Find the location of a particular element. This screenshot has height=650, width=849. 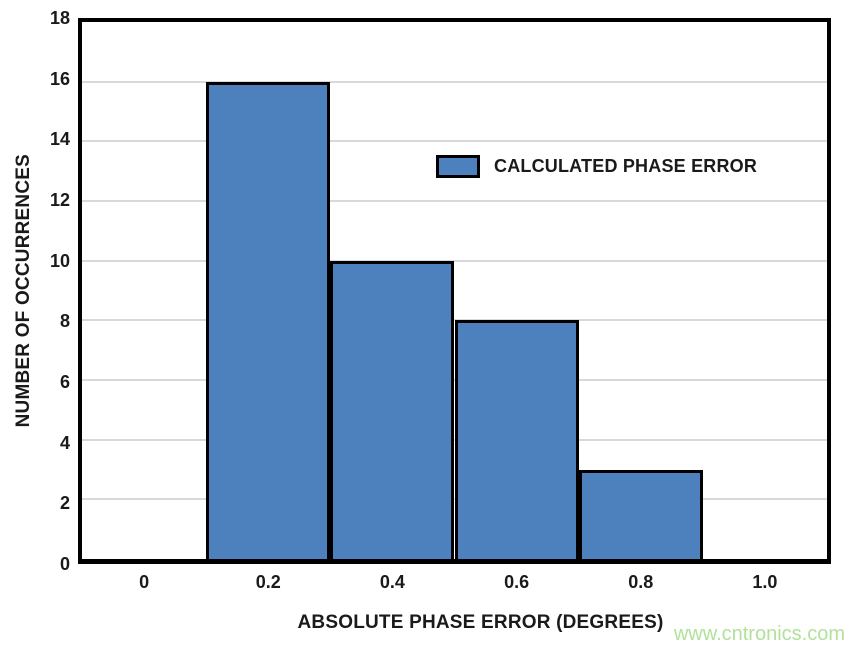

y-tick-label: 16 is located at coordinates (59, 78).